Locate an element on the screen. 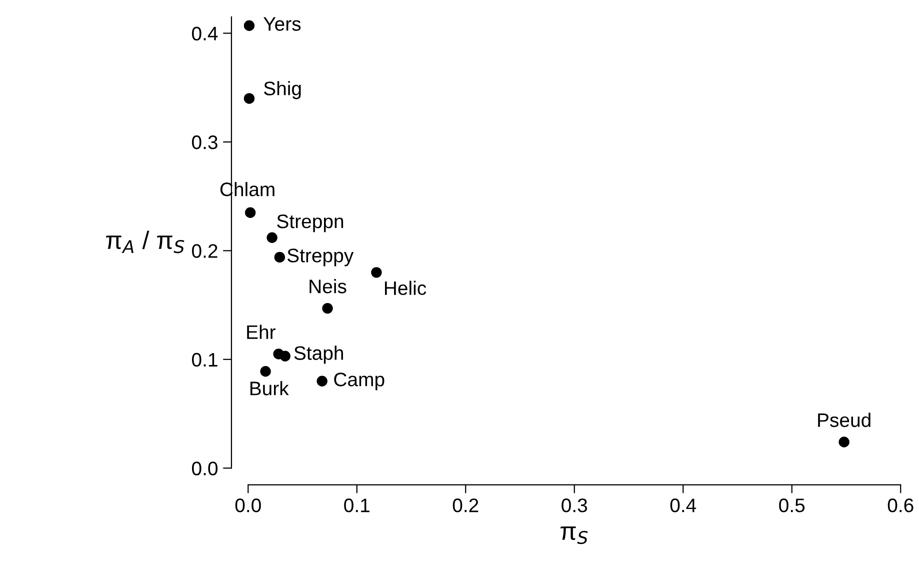  y-tick-label: 0.2 is located at coordinates (205, 251).